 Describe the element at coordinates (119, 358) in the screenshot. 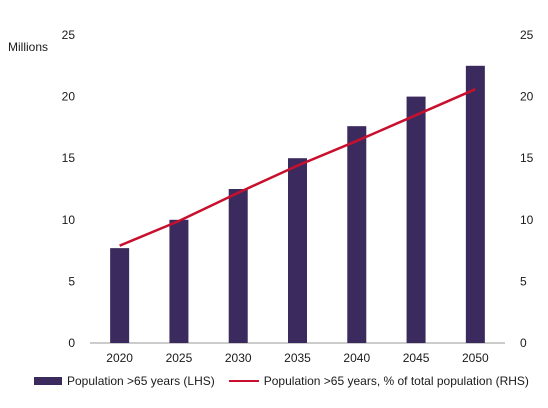

I see `x-tick-label: 2020` at that location.